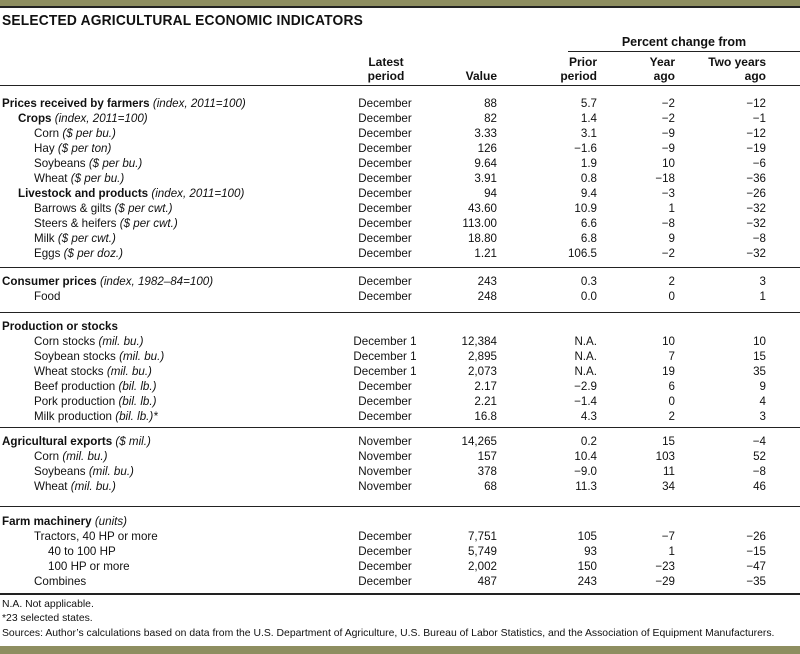  I want to click on row-label: Corn stocks (mil. bu.), so click(89, 341).